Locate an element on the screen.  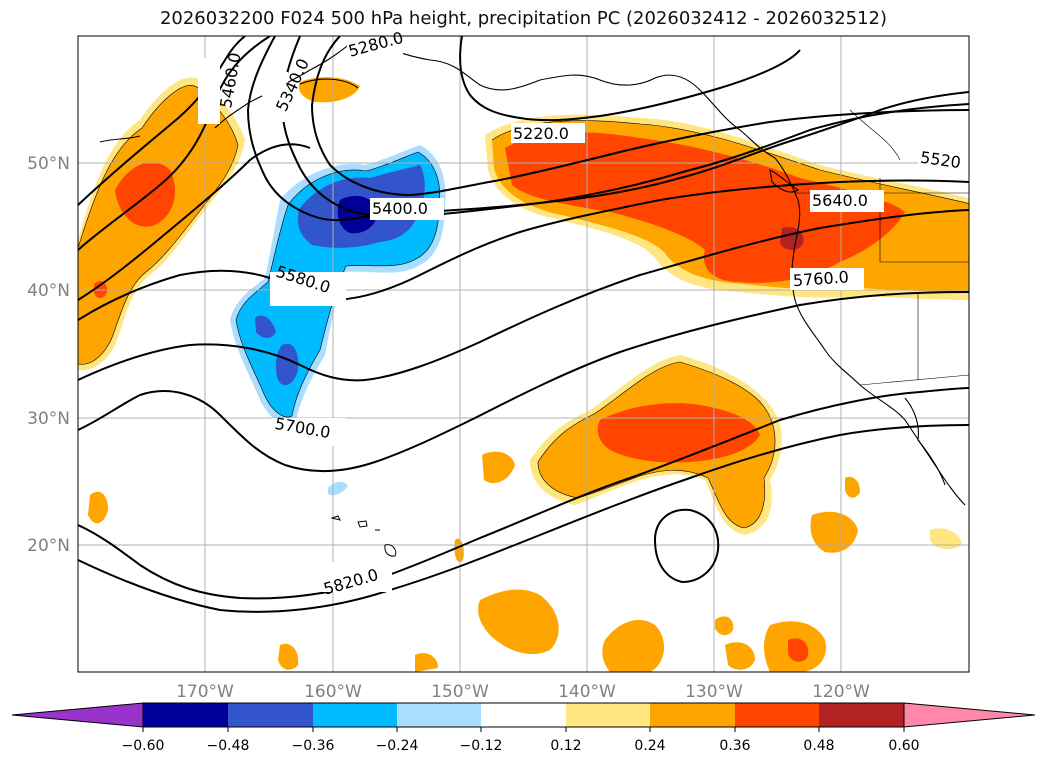
lat-label: 20°N is located at coordinates (48, 546).